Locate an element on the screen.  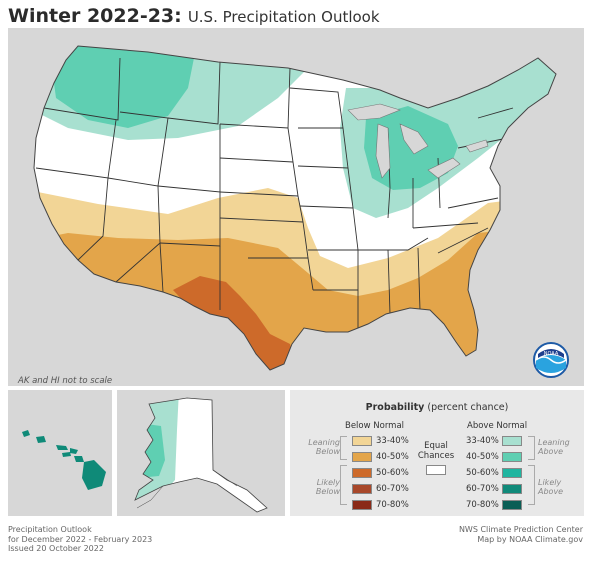
above-label: 60-70% is located at coordinates (482, 489).